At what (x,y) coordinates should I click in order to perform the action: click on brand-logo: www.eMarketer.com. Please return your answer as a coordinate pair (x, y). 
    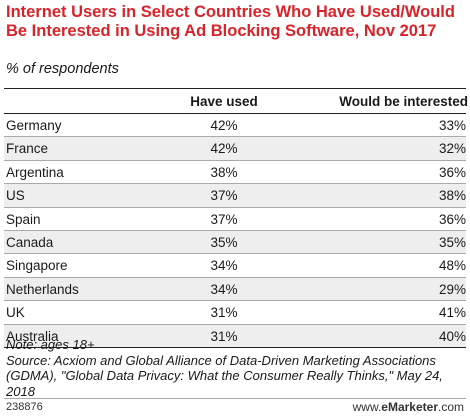
    Looking at the image, I should click on (408, 407).